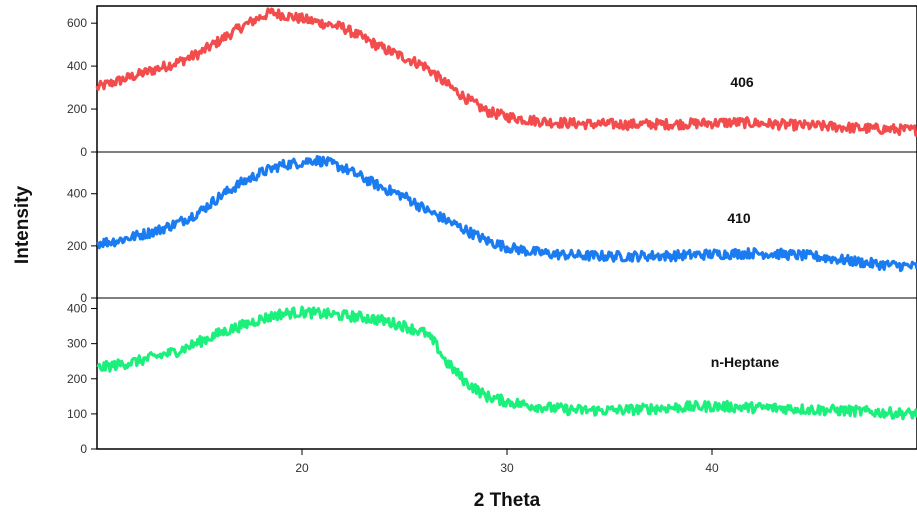 The height and width of the screenshot is (513, 917). Describe the element at coordinates (22, 225) in the screenshot. I see `y-axis-title: Intensity` at that location.